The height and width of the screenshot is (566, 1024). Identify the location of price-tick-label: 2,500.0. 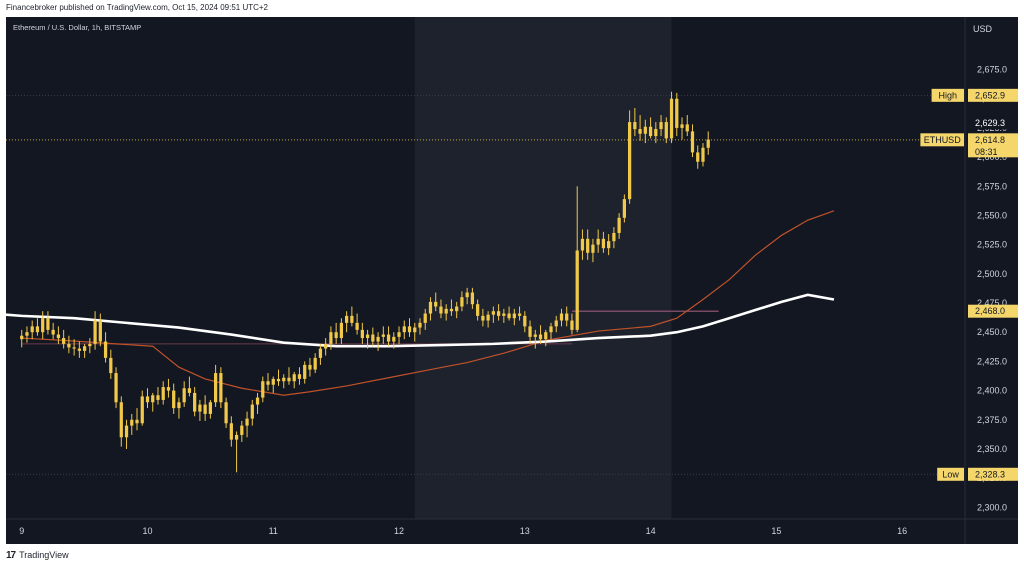
(992, 274).